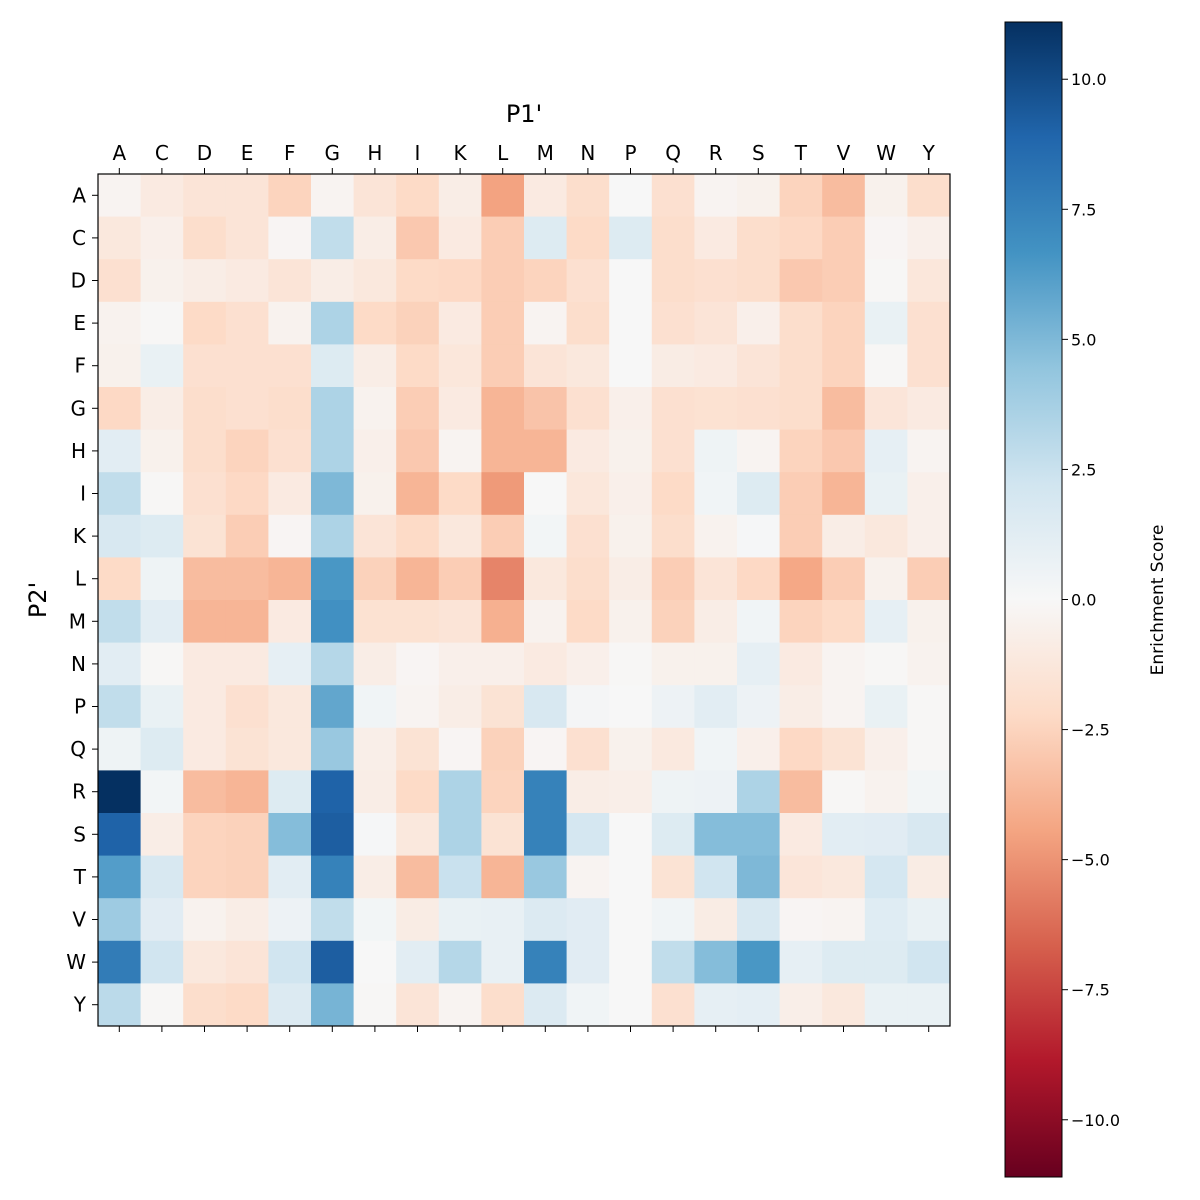 Image resolution: width=1200 pixels, height=1200 pixels. What do you see at coordinates (80, 707) in the screenshot?
I see `y-tick-label: P` at bounding box center [80, 707].